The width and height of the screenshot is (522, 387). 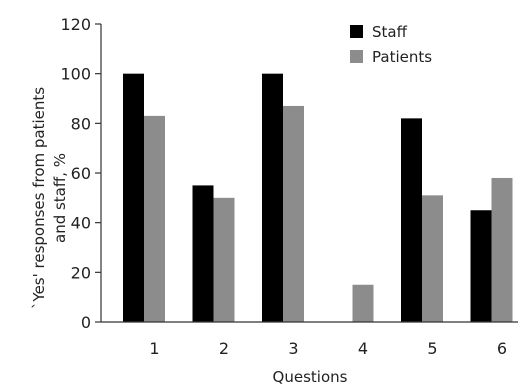 I want to click on bar-staff-q5, so click(x=411, y=220).